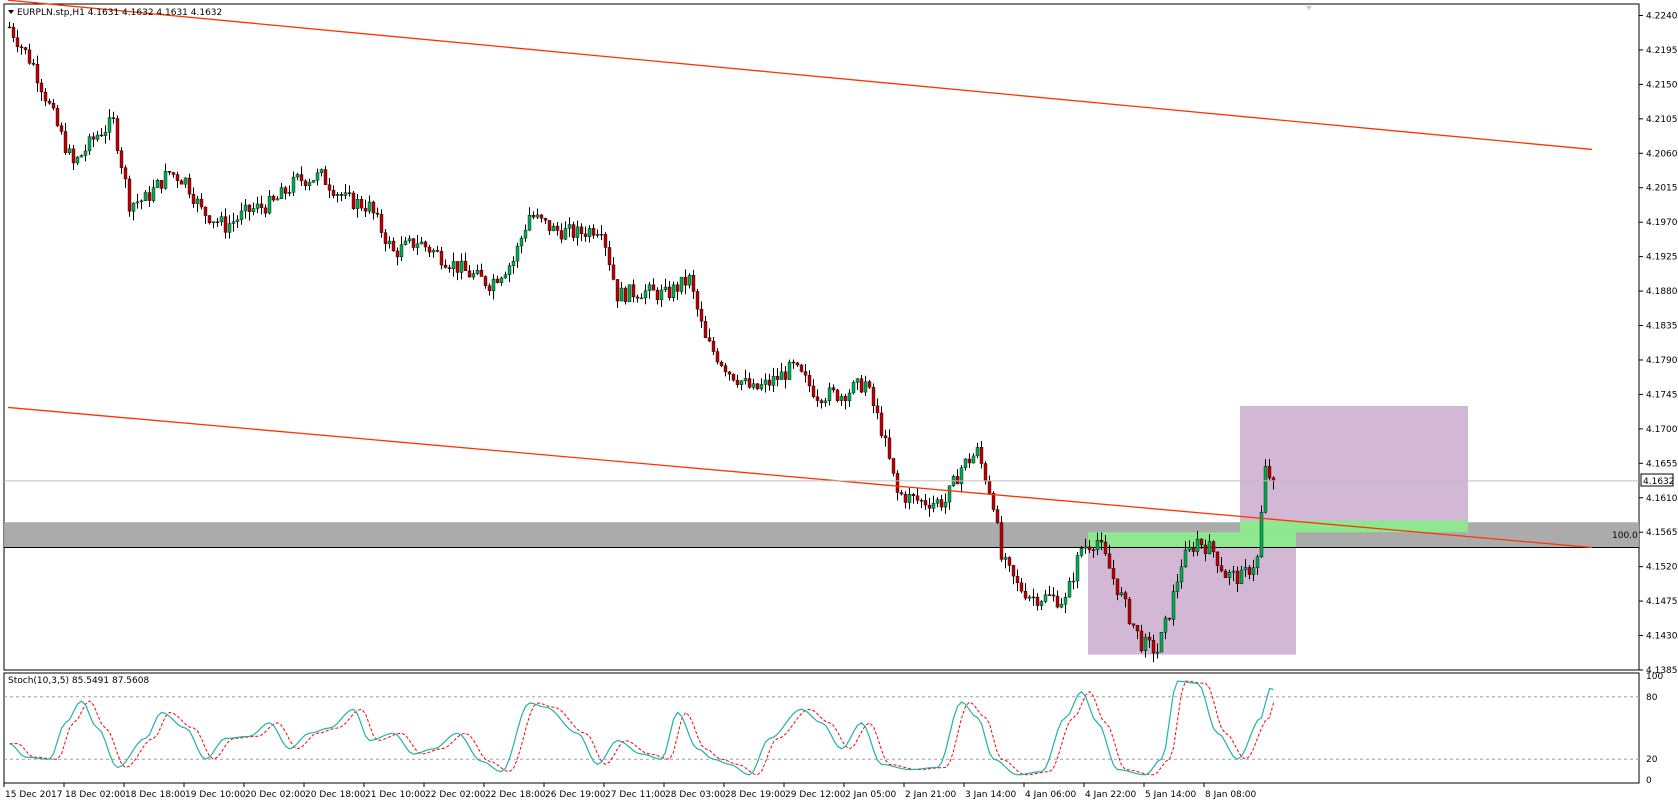 This screenshot has width=1678, height=805. Describe the element at coordinates (641, 728) in the screenshot. I see `stoch-main-line` at that location.